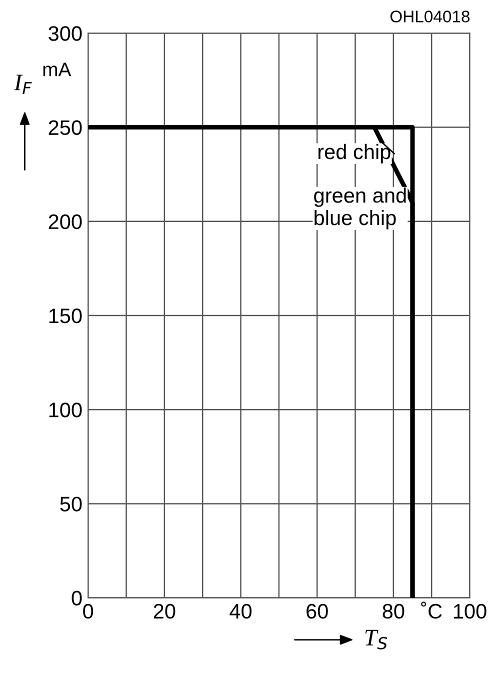  I want to click on y-tick-label: 100, so click(65, 410).